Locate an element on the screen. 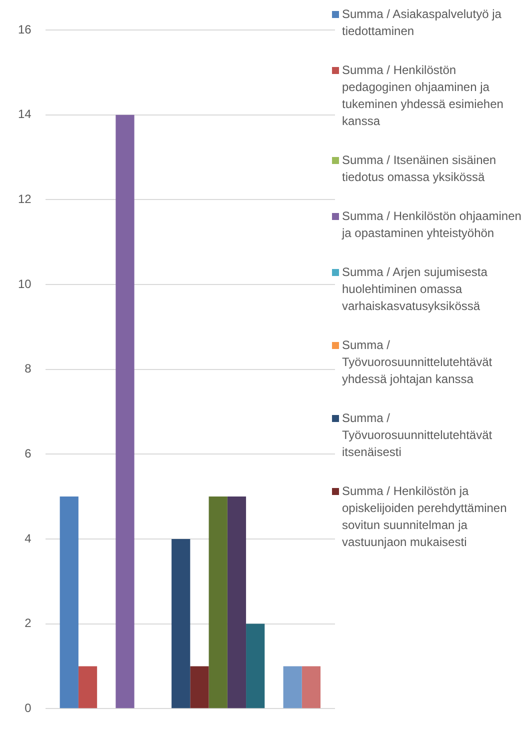  legend-label: Summa / Henkilöstön pedagoginen ohjaaminen ja tukeminen yhdessä esimiehen kanssa is located at coordinates (423, 96).